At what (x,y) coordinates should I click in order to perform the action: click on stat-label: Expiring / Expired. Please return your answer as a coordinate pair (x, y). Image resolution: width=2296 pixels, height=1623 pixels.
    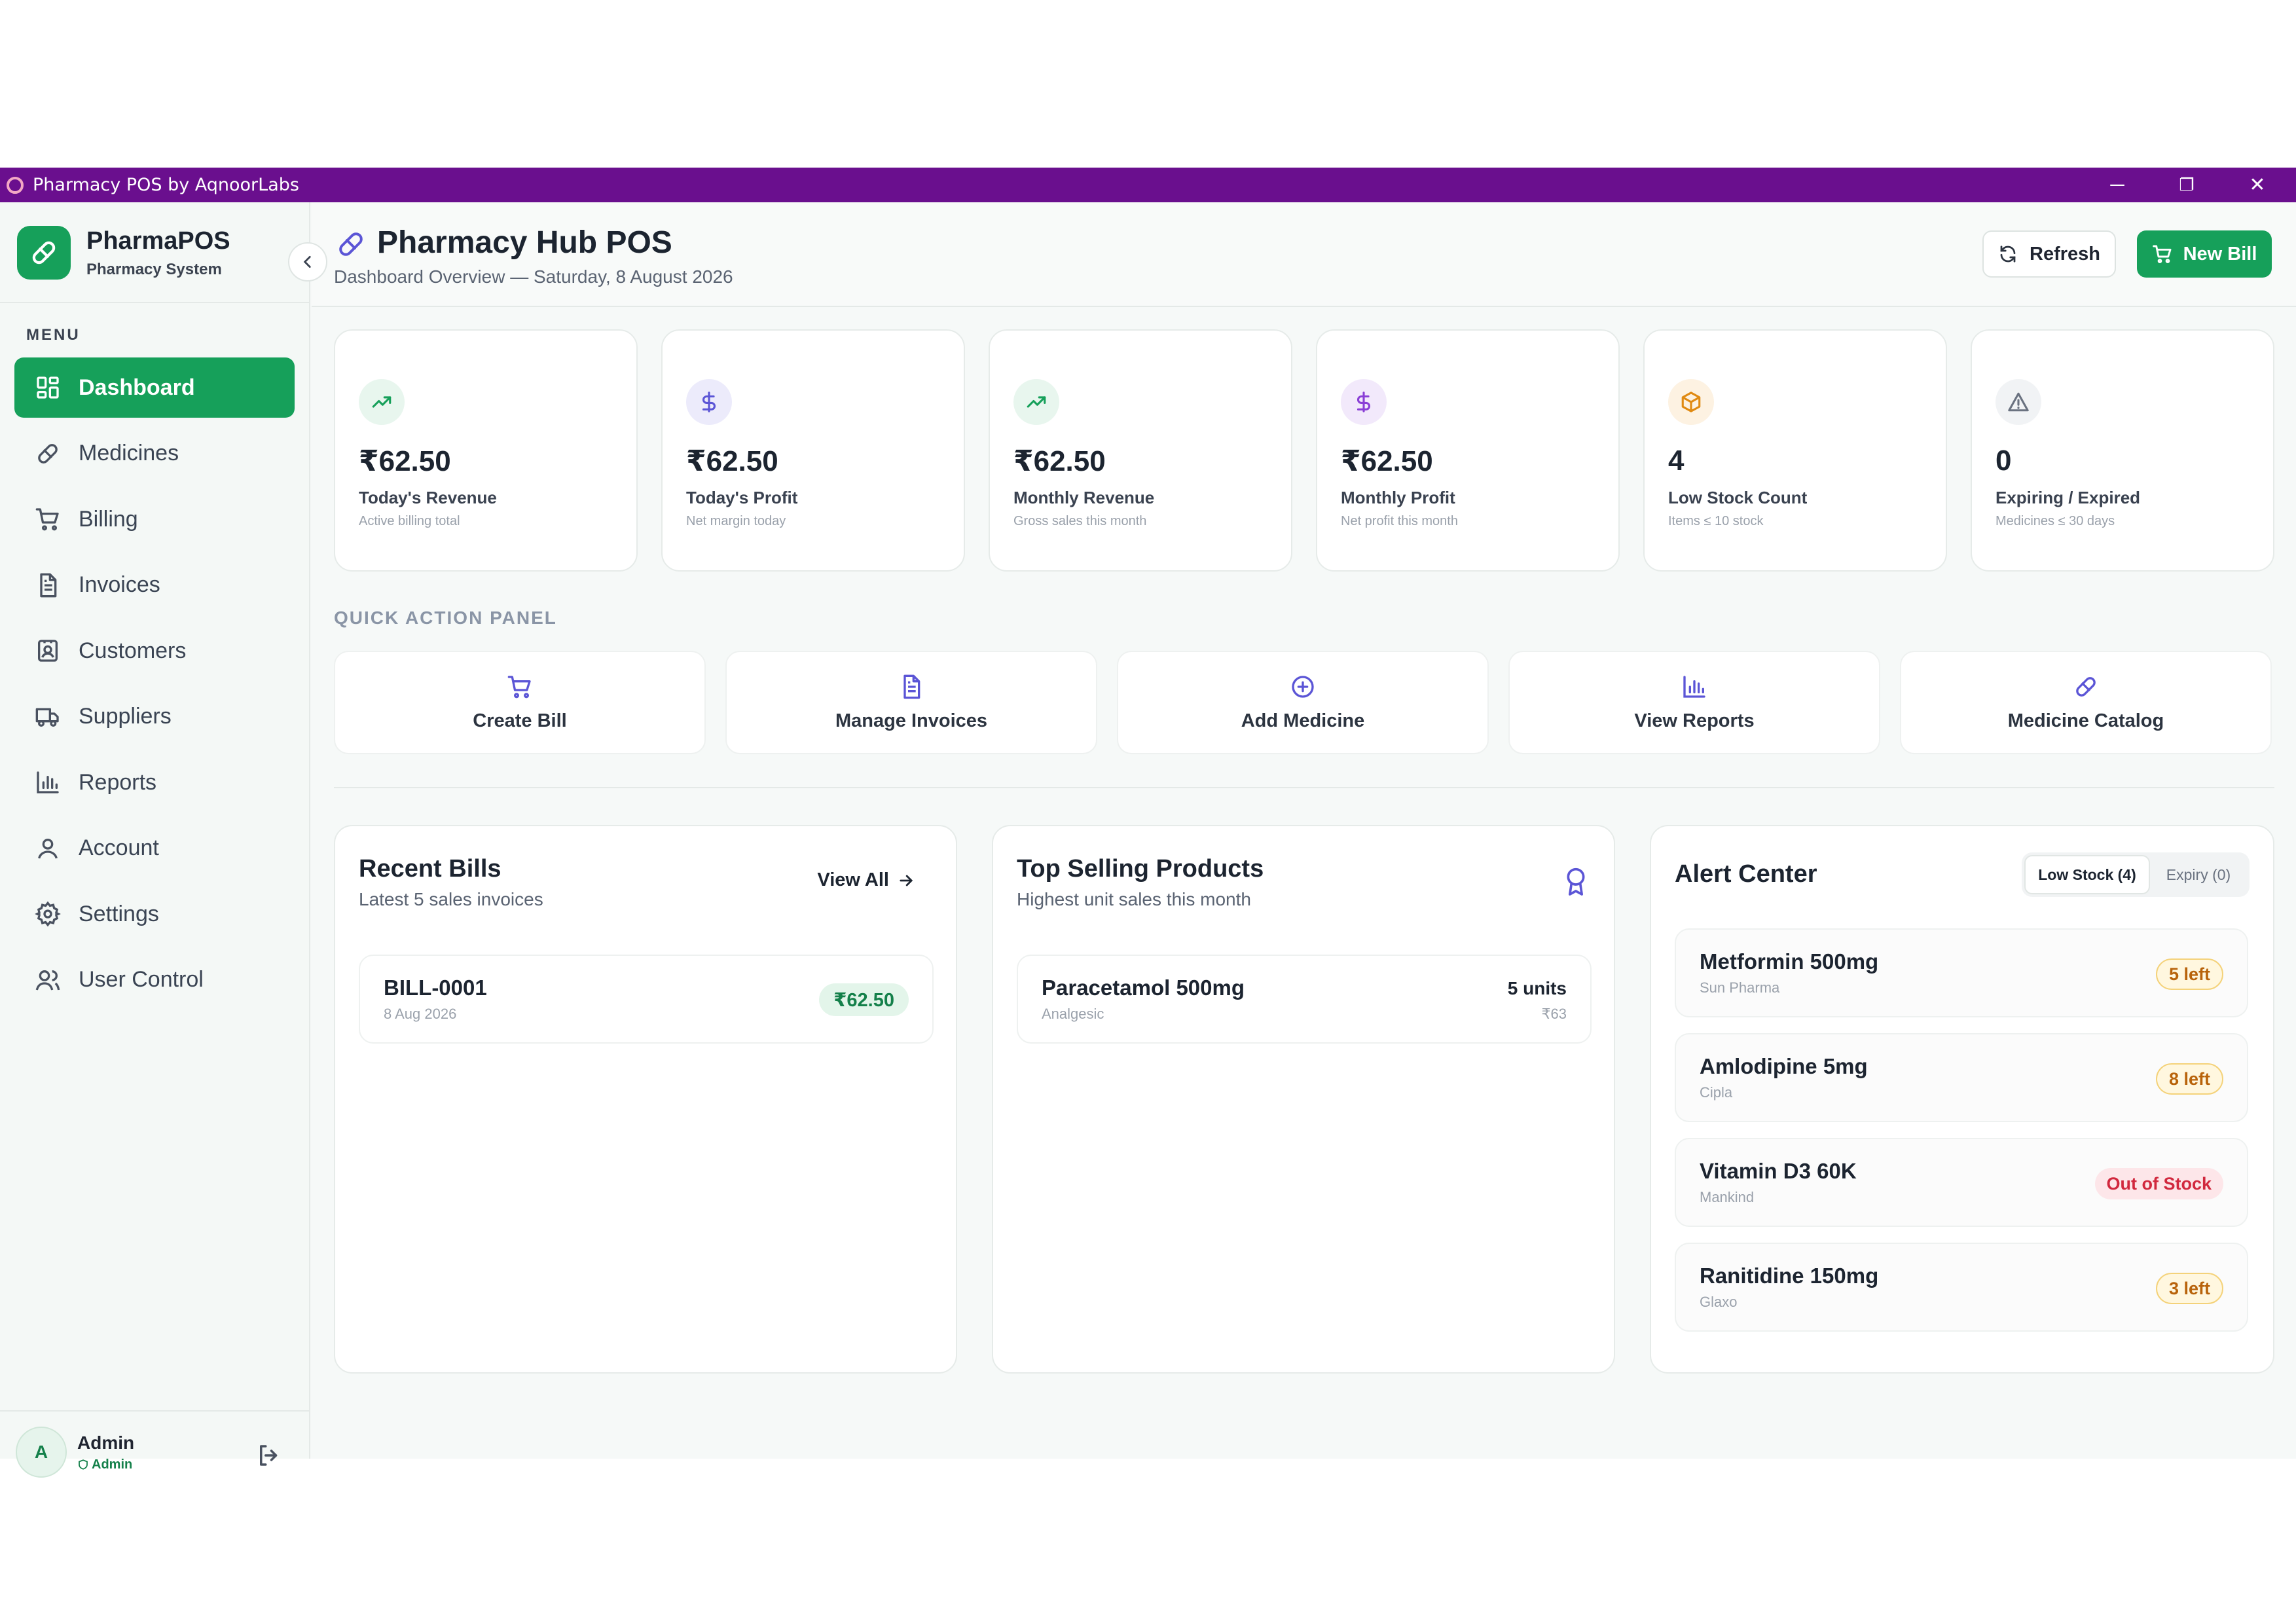
    Looking at the image, I should click on (2068, 497).